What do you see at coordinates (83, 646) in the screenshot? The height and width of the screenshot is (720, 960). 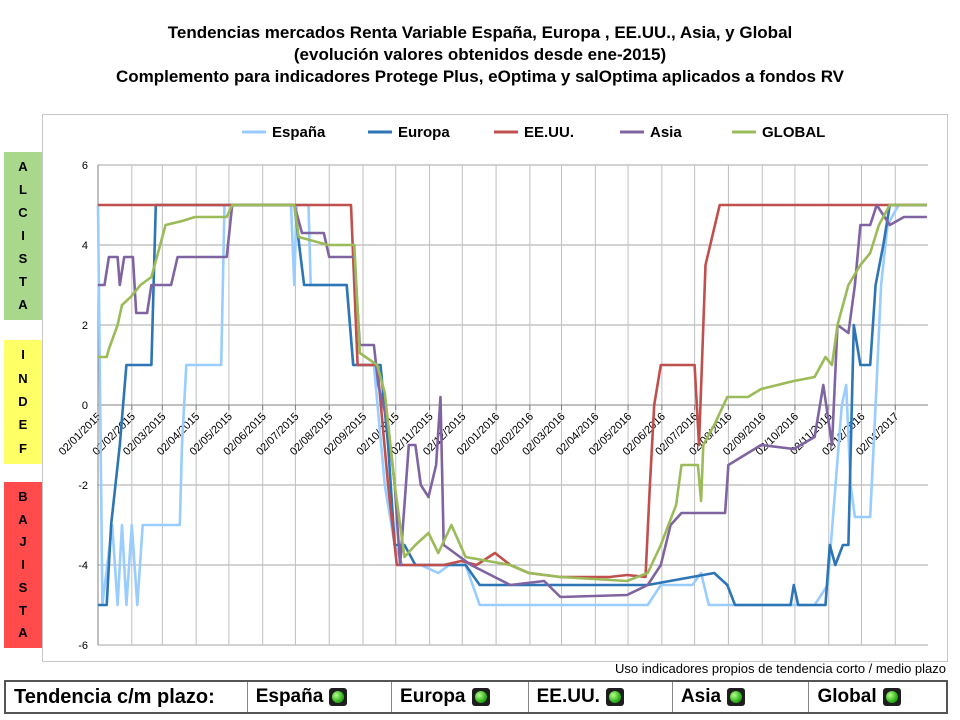 I see `y-tick-label: -6` at bounding box center [83, 646].